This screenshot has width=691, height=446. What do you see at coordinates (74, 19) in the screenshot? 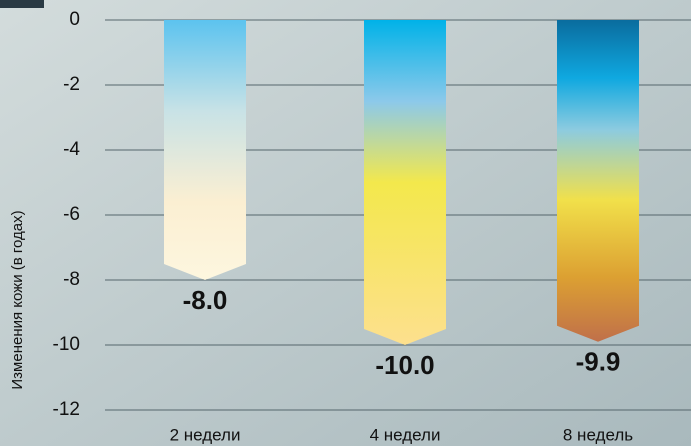
I see `y-tick-label: 0` at bounding box center [74, 19].